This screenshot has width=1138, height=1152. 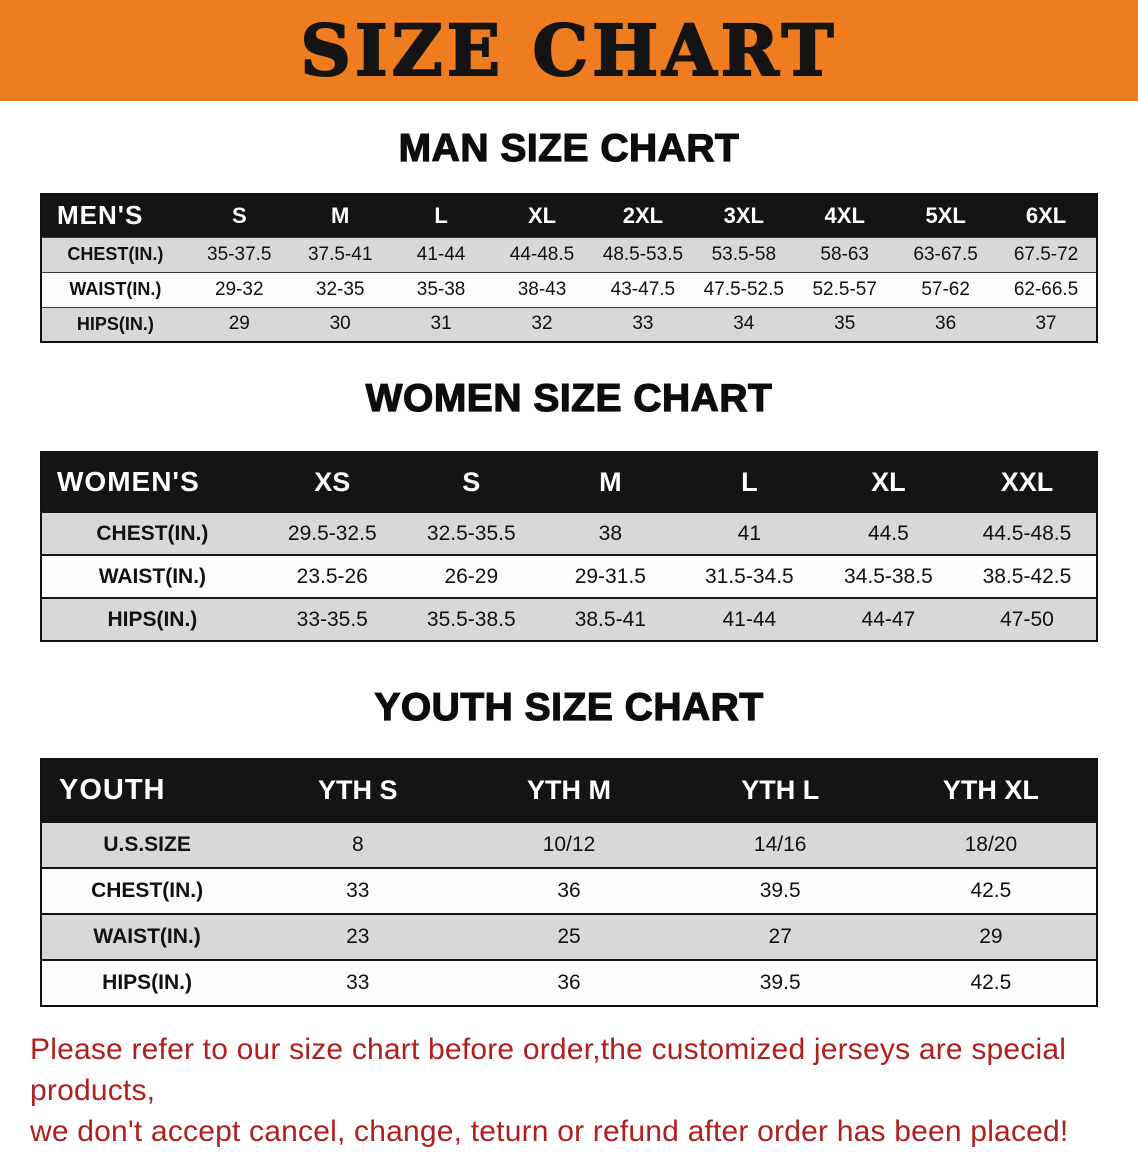 What do you see at coordinates (569, 324) in the screenshot?
I see `table-row: HIPS(IN.) 29 30 31 32 33 34 35 36 37` at bounding box center [569, 324].